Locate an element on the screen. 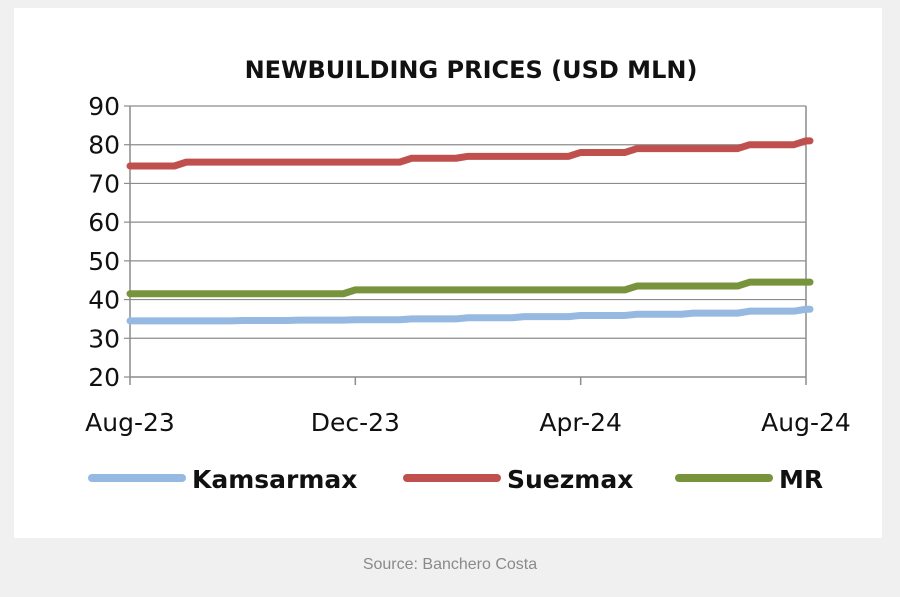 The image size is (900, 597). legend-label: MR is located at coordinates (801, 479).